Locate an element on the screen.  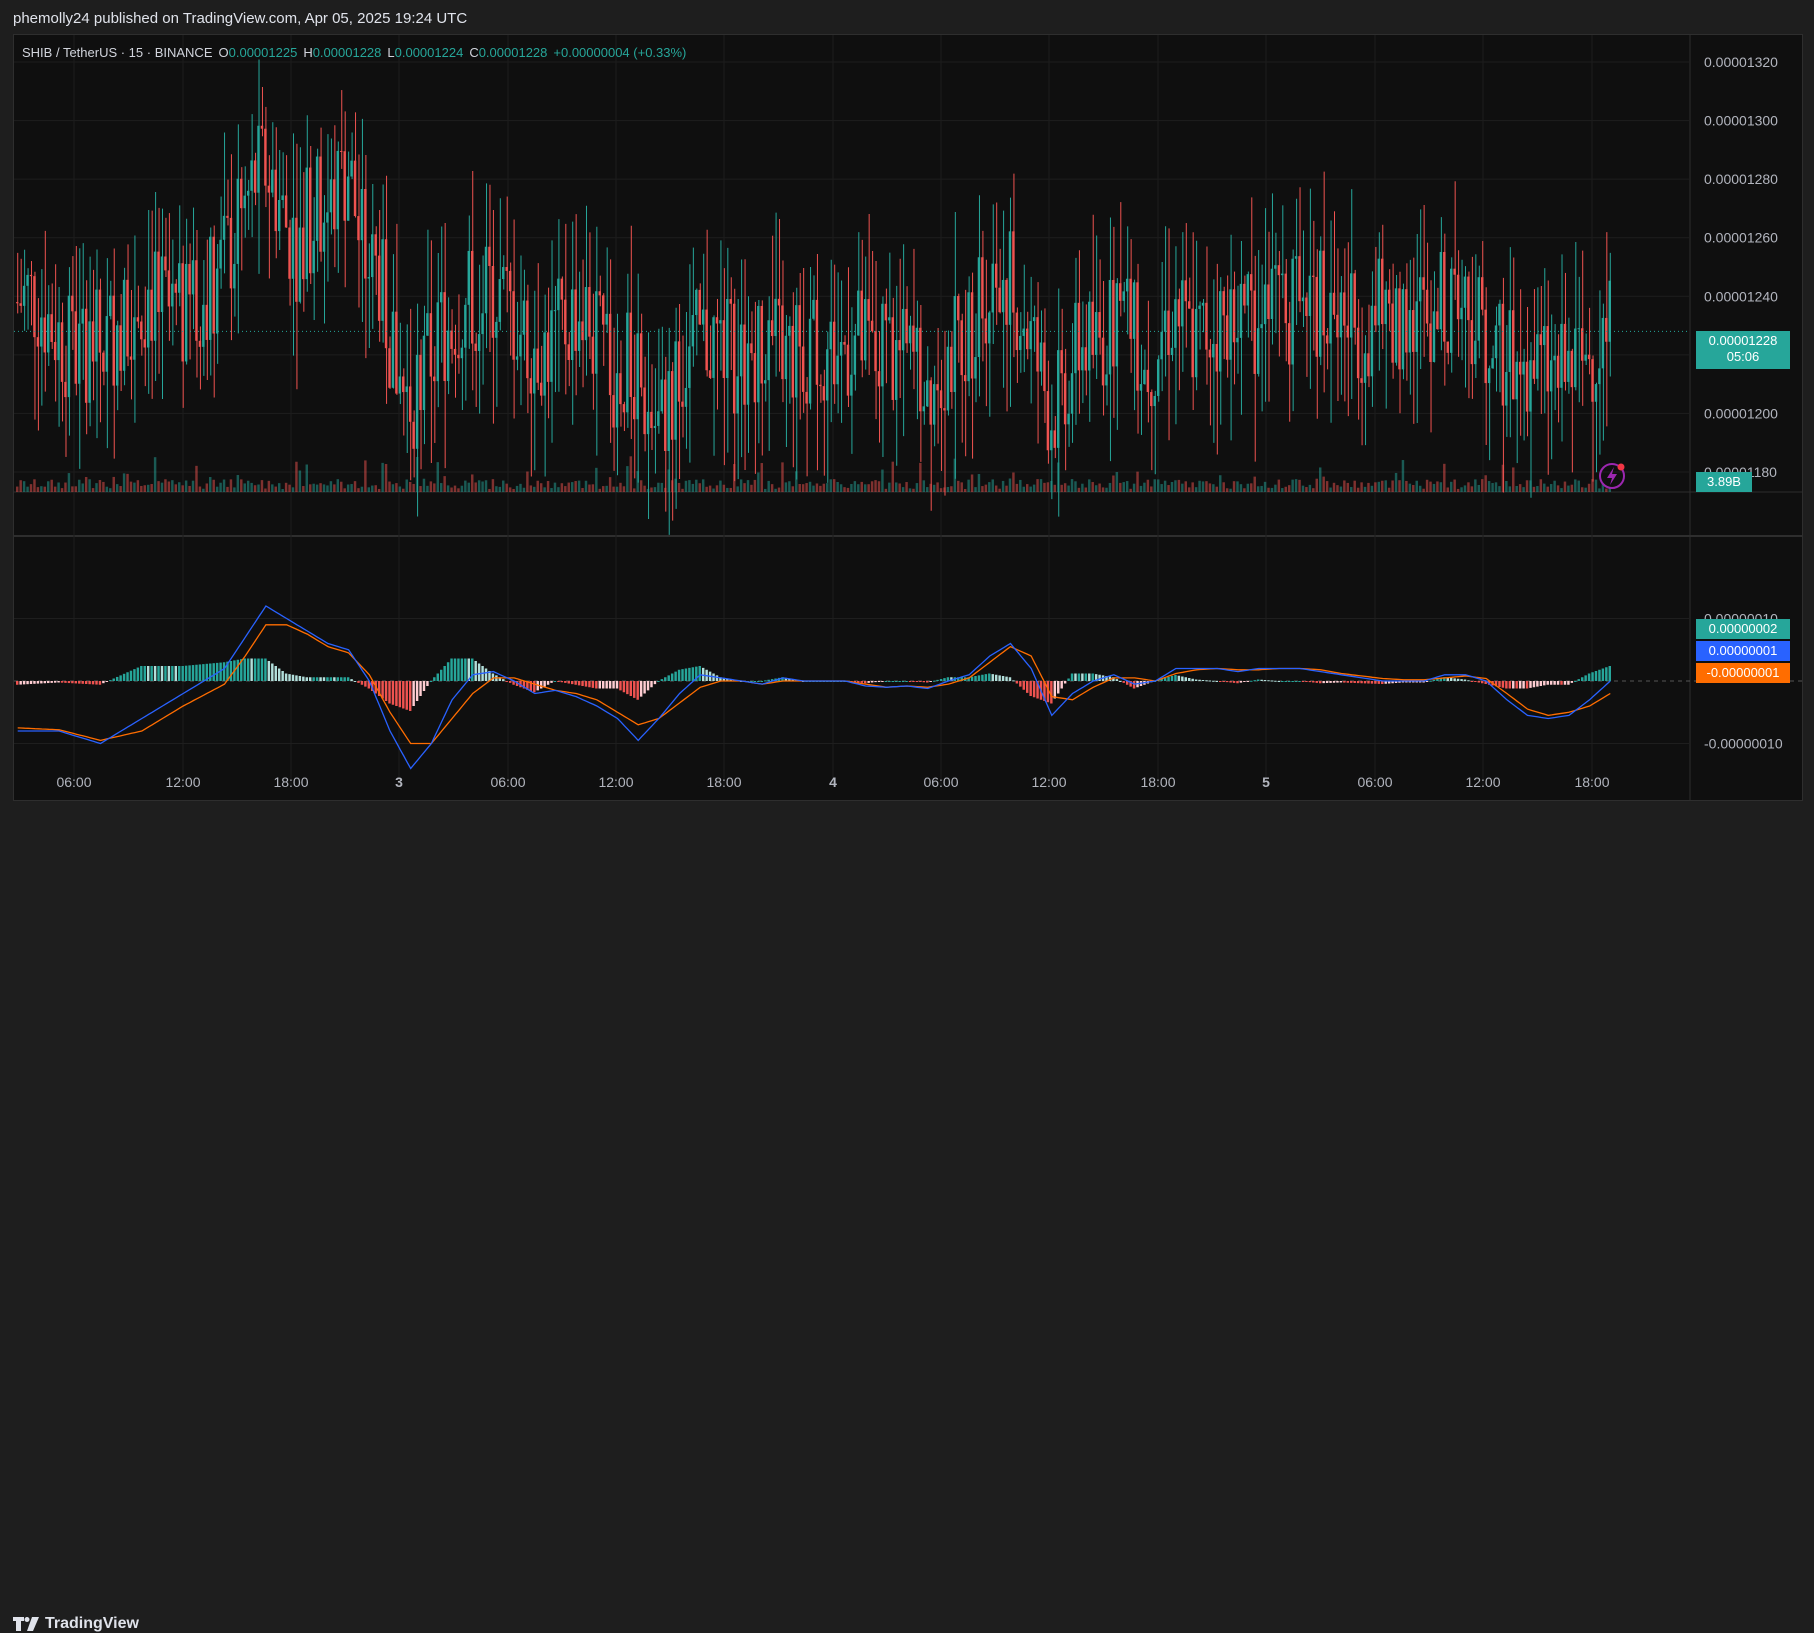
tradingview-logo: TradingView is located at coordinates (76, 1624).